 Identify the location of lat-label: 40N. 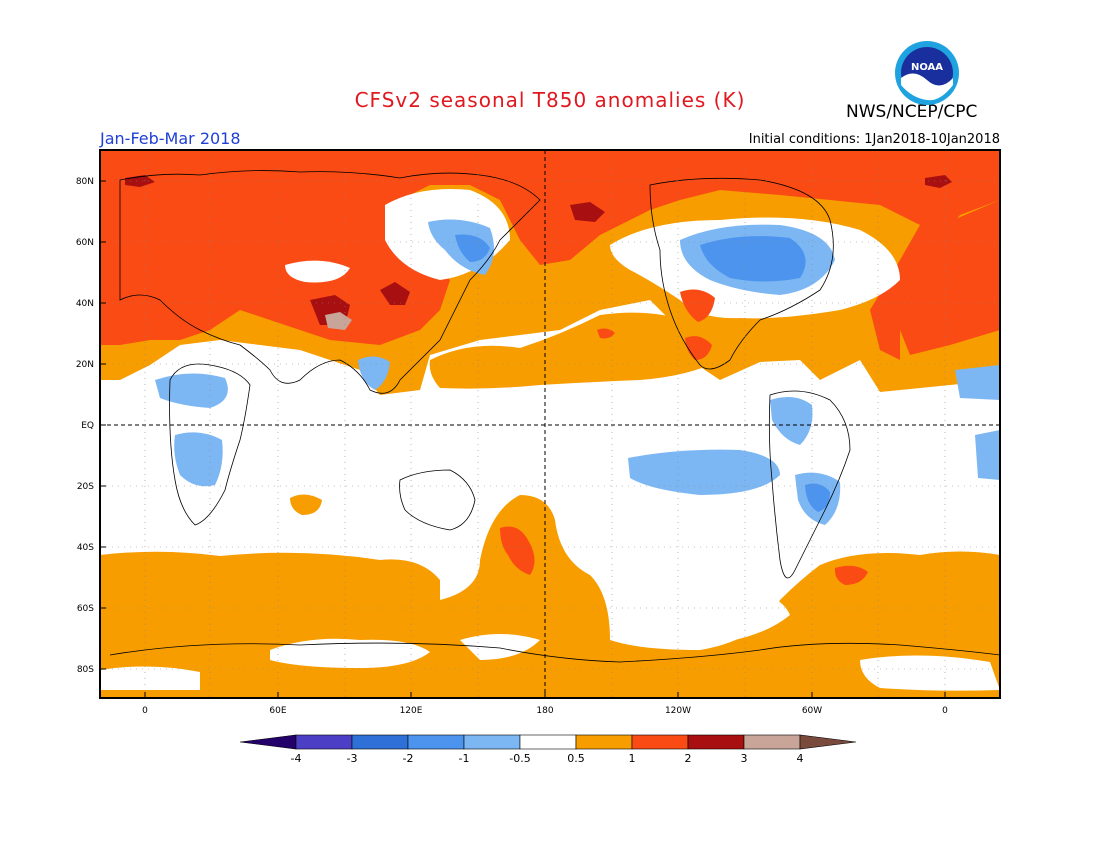
(85, 304).